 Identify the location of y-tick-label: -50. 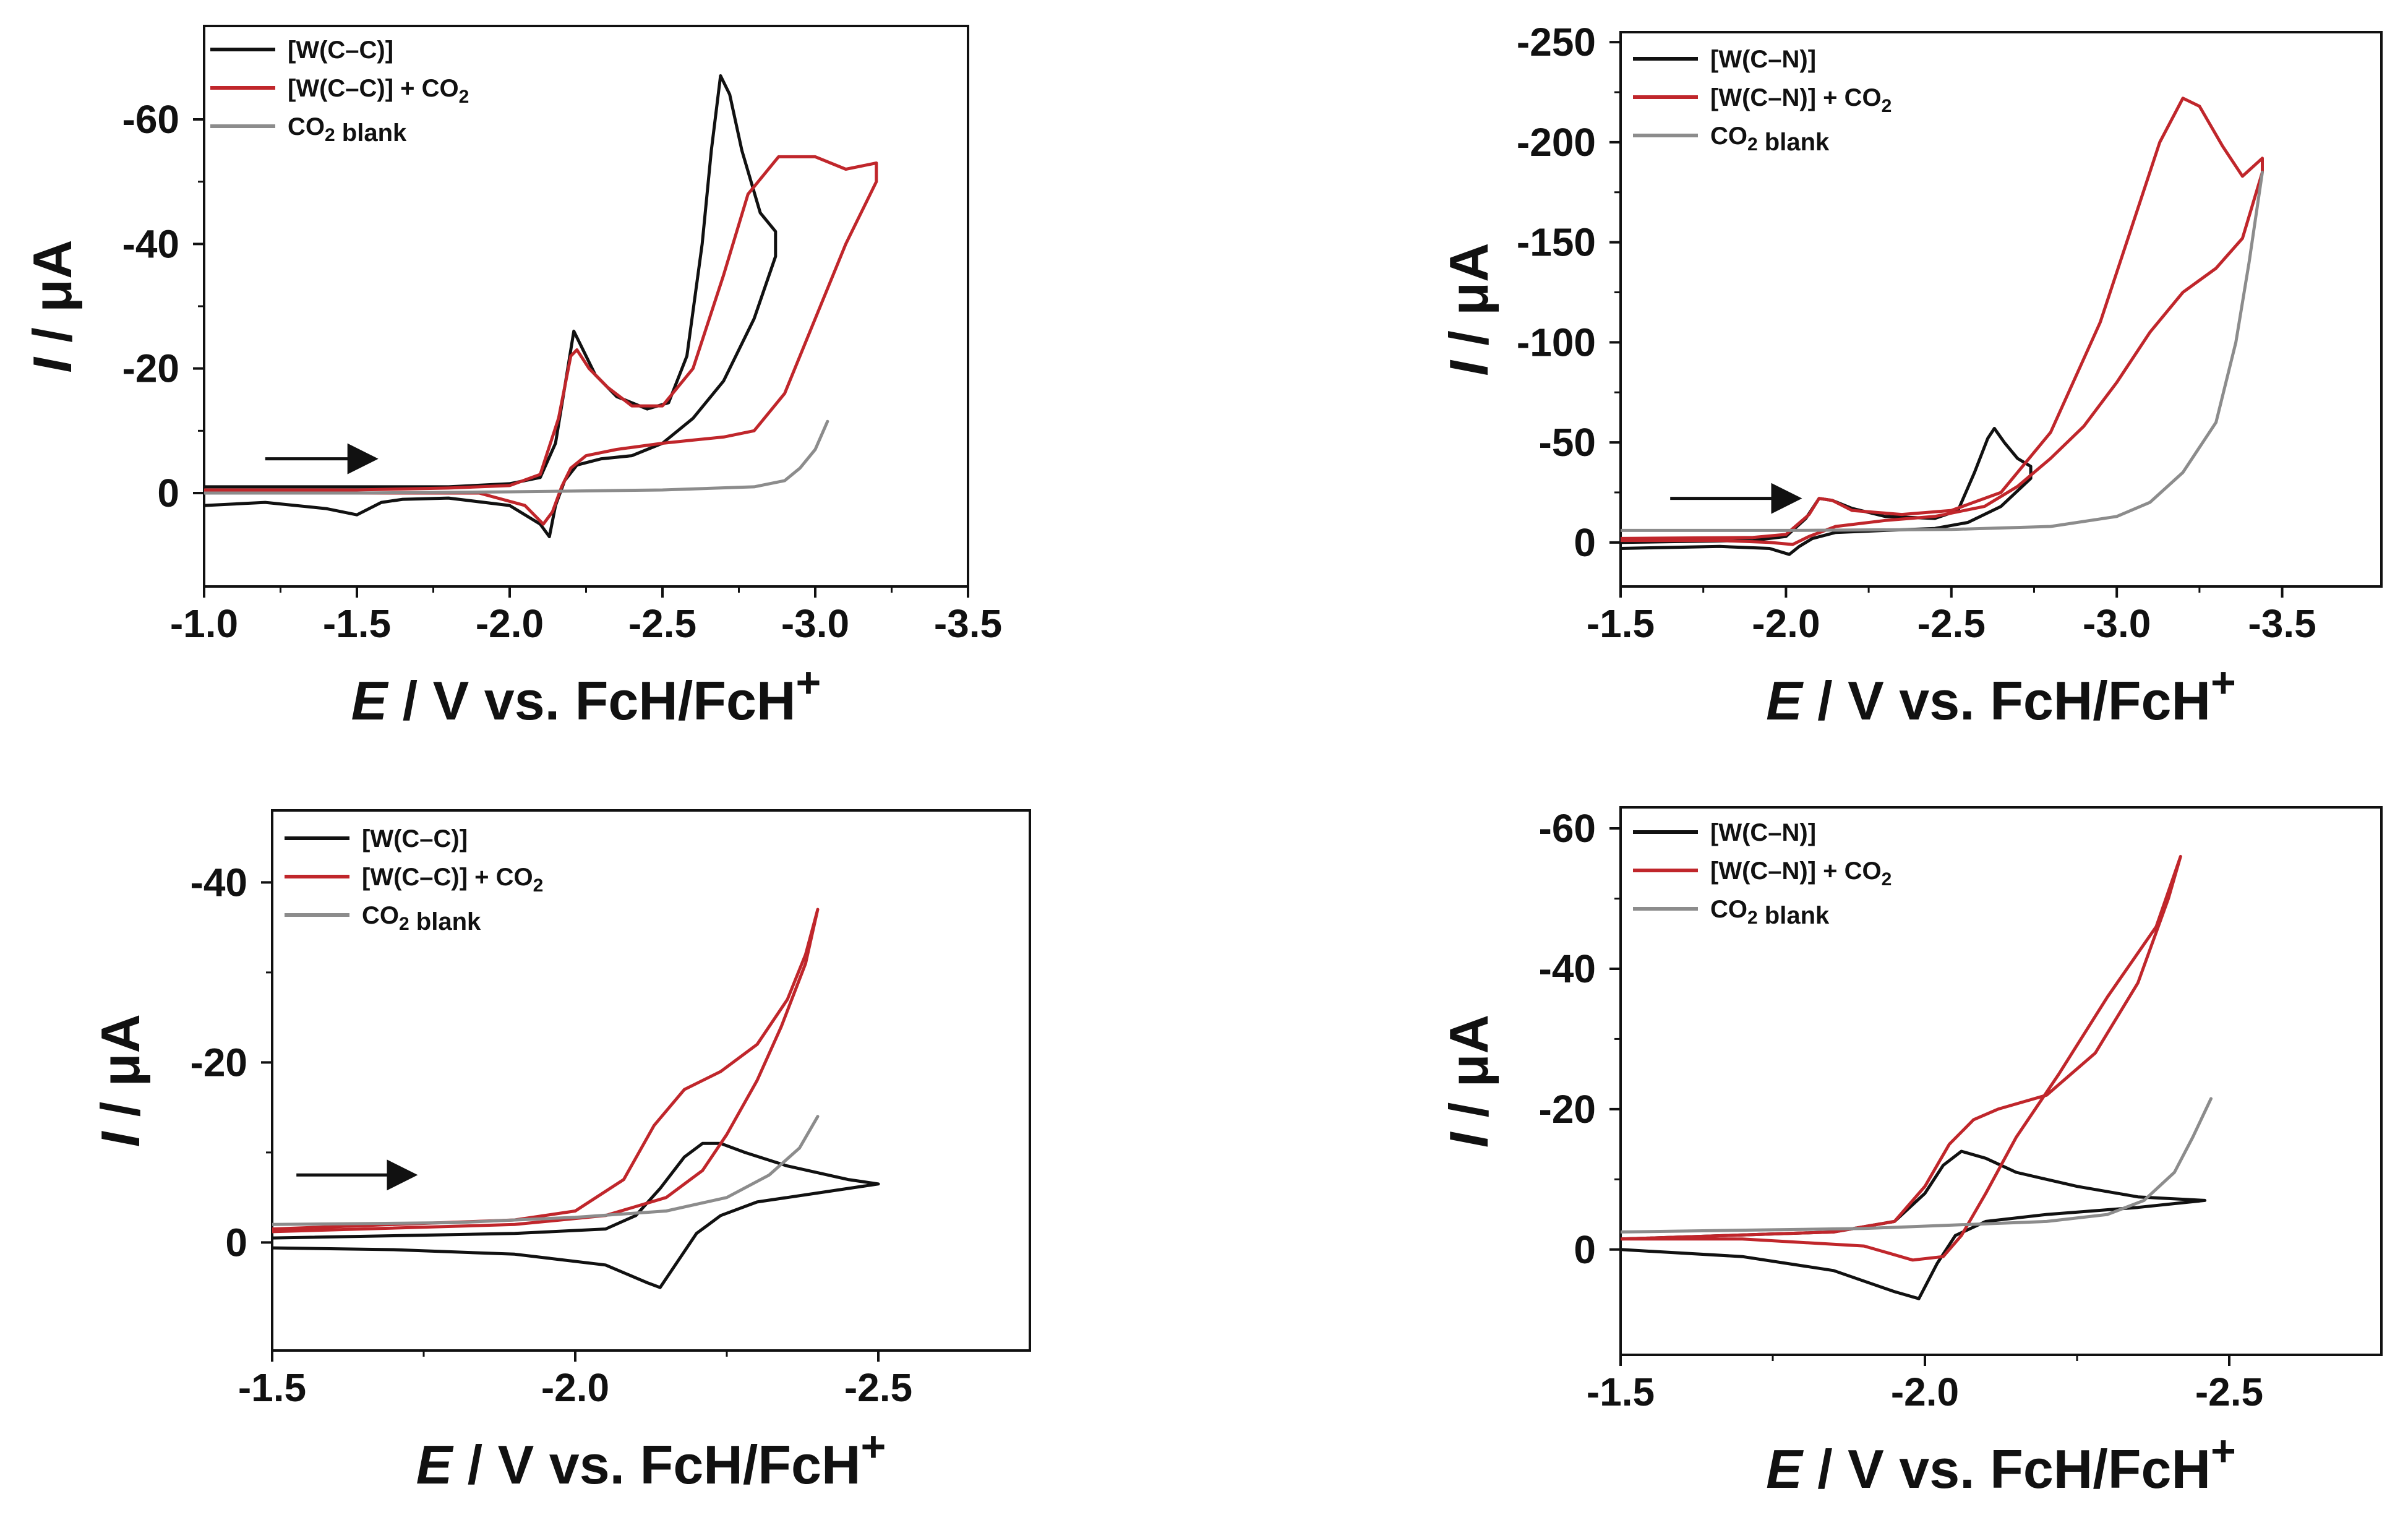
(1567, 442).